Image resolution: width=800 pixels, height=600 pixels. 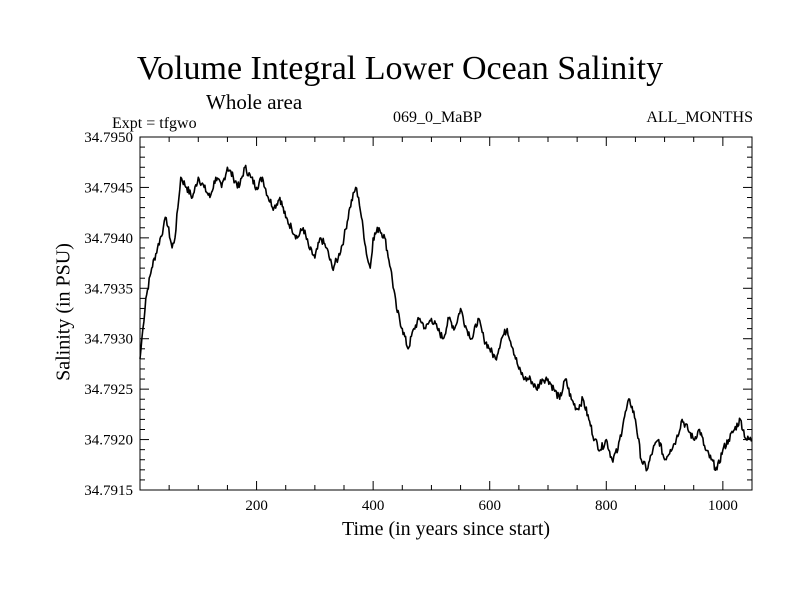 I want to click on months-label: ALL_MONTHS, so click(x=699, y=117).